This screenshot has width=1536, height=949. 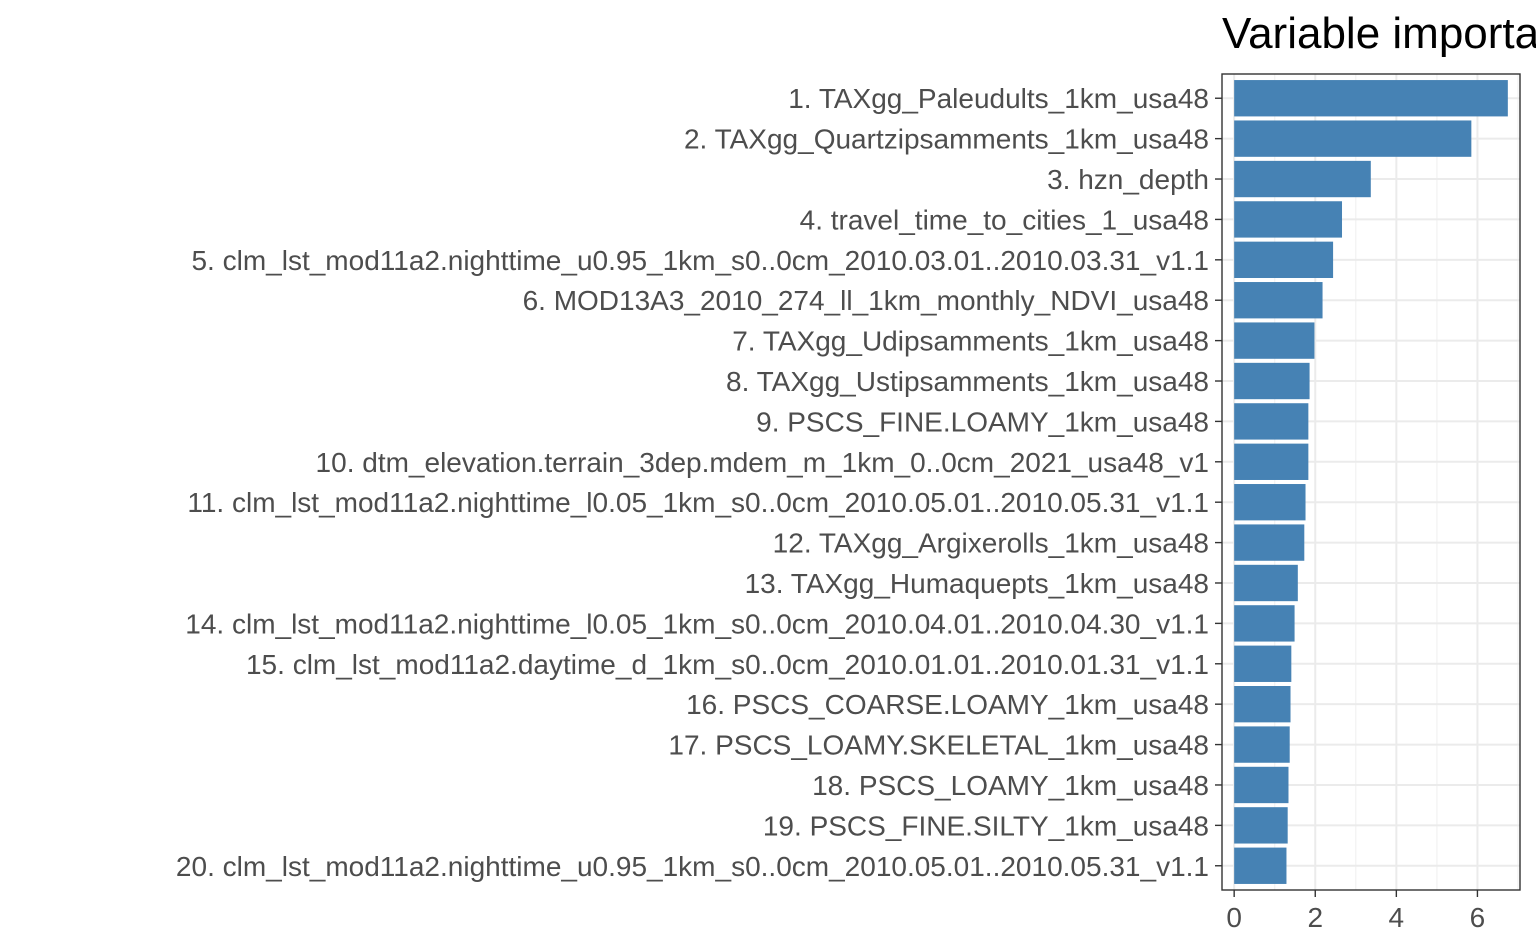 I want to click on y-tick-label: 18. PSCS_LOAMY_1km_usa48, so click(x=1010, y=785).